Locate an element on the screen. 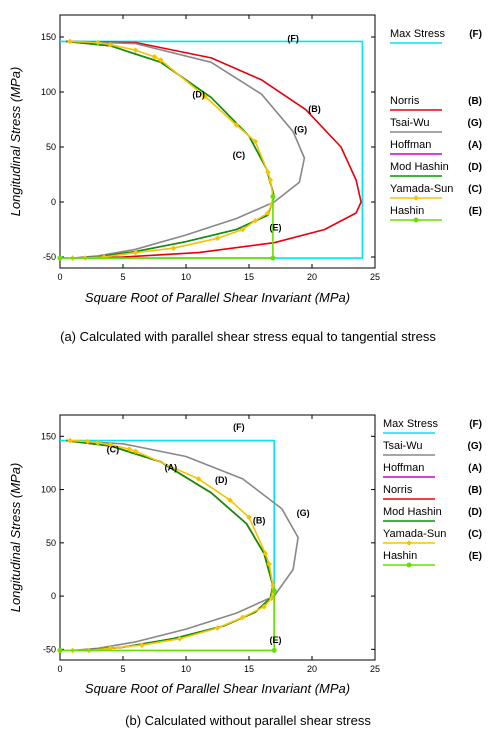 This screenshot has width=496, height=745. legend-entry-name: Norris is located at coordinates (405, 101).